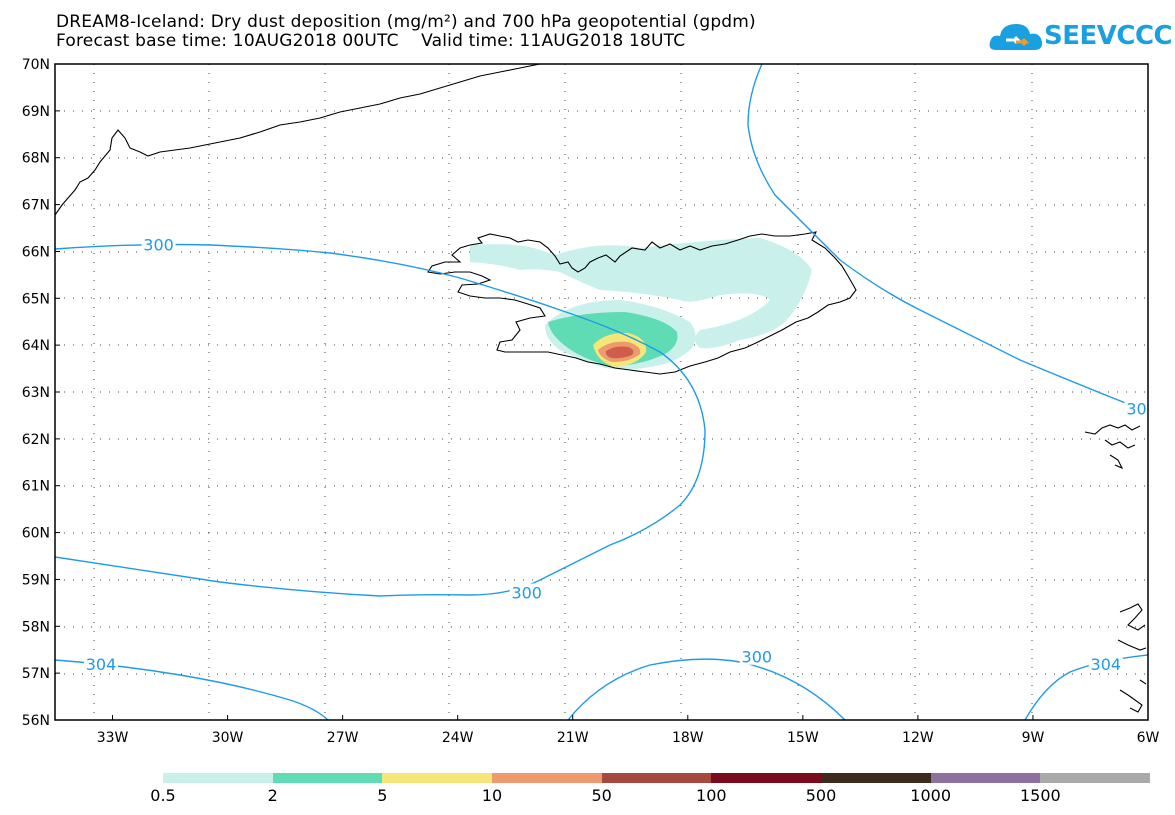 This screenshot has width=1175, height=815. I want to click on lon-label: 27W, so click(343, 738).